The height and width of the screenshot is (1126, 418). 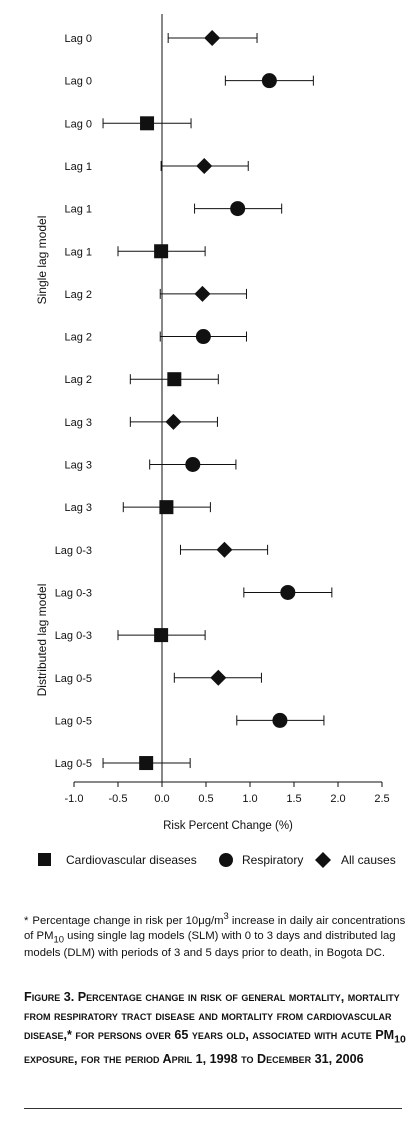 I want to click on group-label-single: Single lag model, so click(x=42, y=260).